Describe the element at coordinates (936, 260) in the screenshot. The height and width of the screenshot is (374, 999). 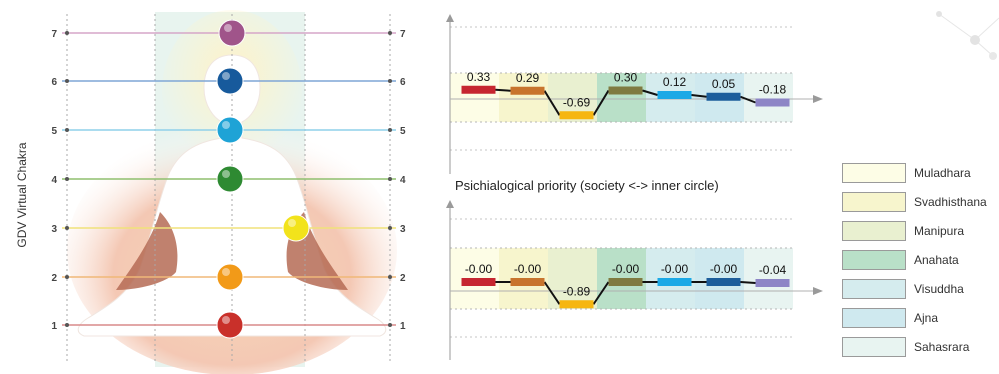
I see `legend-label: Anahata` at that location.